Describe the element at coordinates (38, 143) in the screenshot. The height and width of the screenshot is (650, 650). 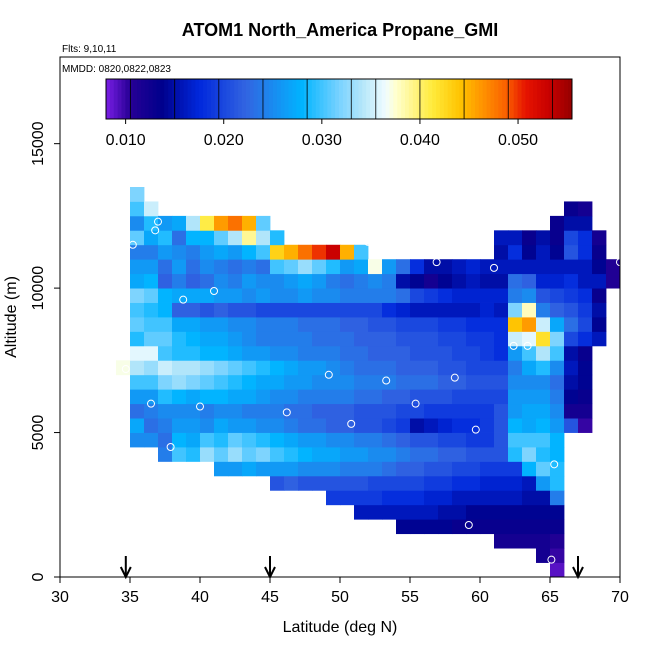
I see `y-tick-label: 15000` at that location.